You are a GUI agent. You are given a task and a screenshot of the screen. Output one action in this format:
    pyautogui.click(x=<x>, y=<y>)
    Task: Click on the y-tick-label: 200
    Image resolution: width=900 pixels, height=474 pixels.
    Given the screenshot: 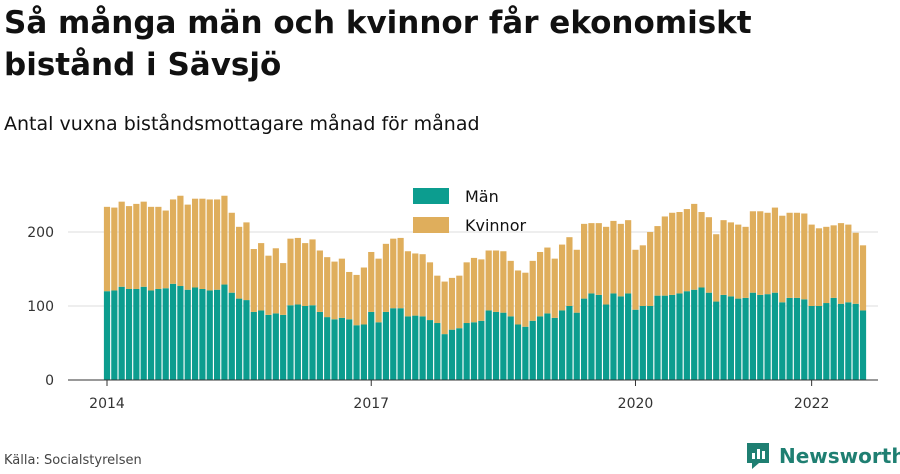 What is the action you would take?
    pyautogui.click(x=40, y=233)
    